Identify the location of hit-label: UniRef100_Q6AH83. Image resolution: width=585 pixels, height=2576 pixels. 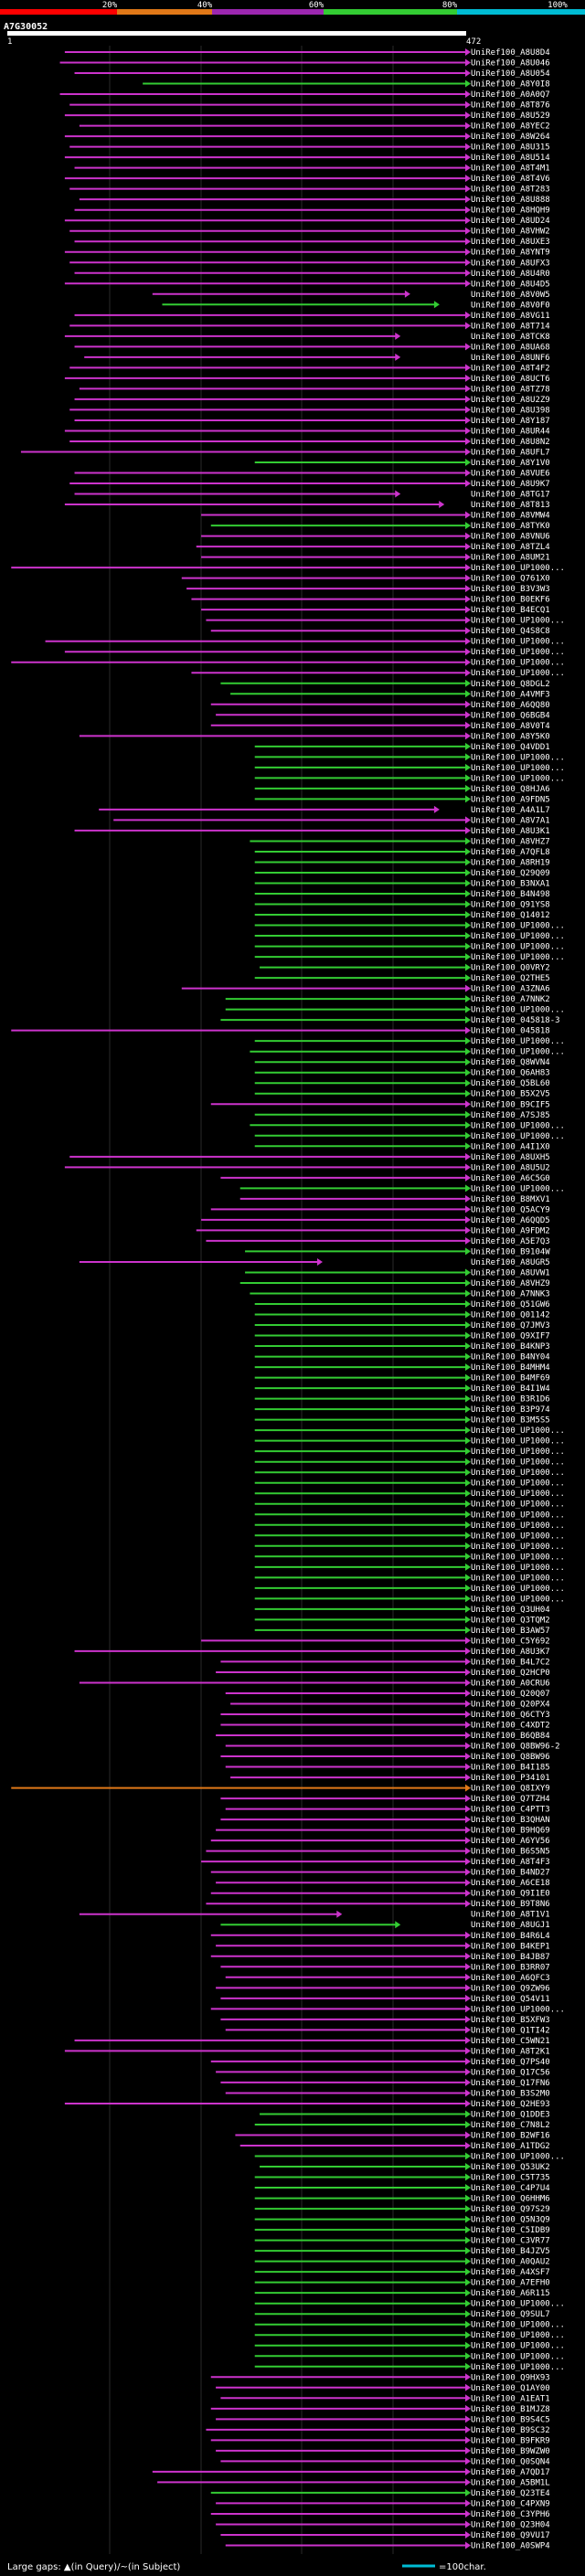
(511, 1073).